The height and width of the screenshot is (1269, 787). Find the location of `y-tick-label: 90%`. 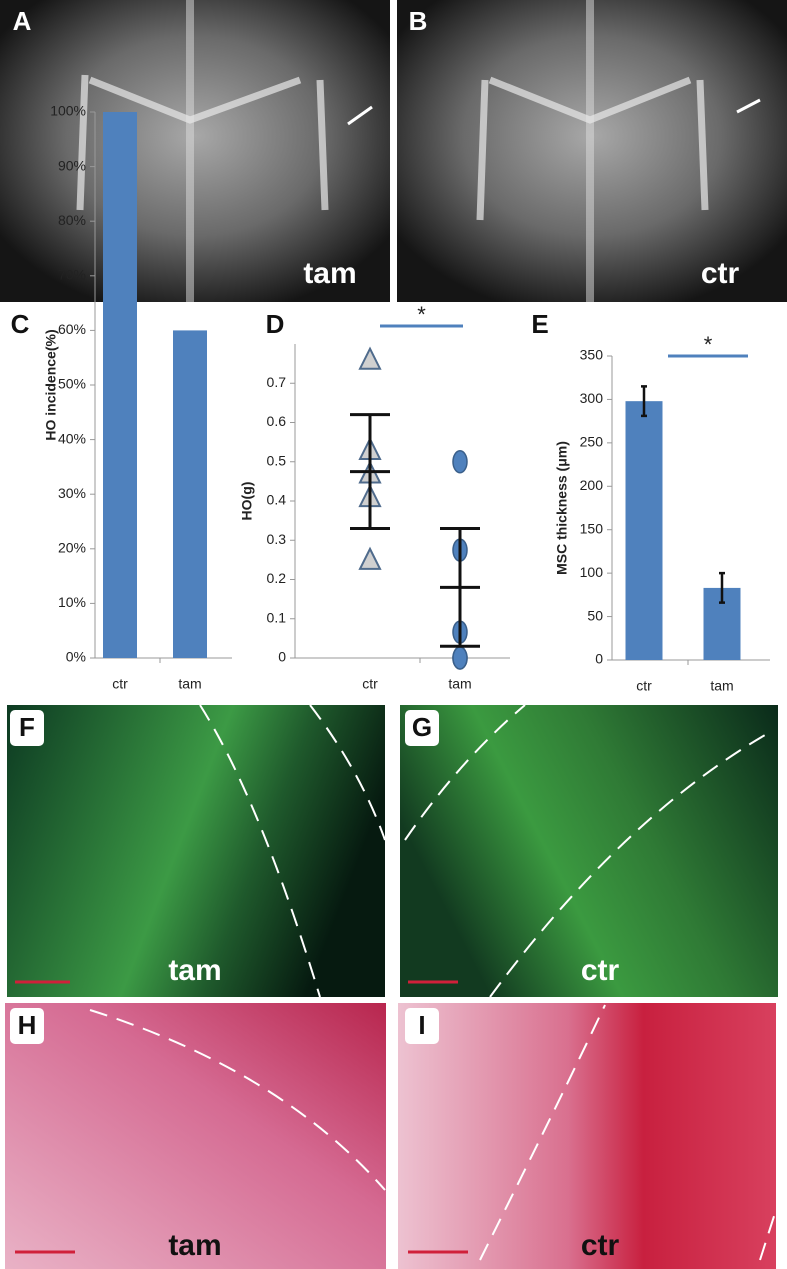

y-tick-label: 90% is located at coordinates (72, 165).